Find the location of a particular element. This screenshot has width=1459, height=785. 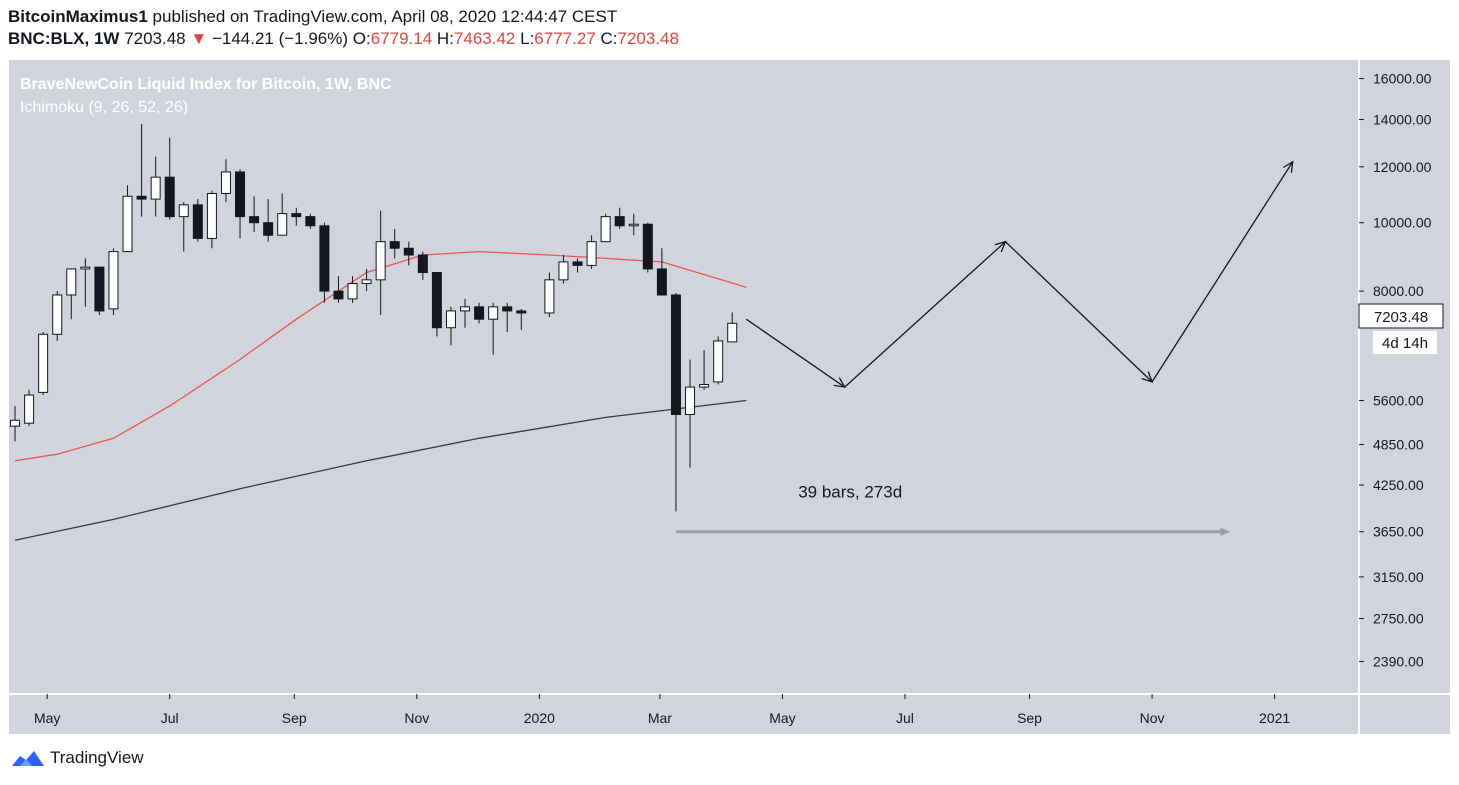

price-badge-box is located at coordinates (1401, 316).